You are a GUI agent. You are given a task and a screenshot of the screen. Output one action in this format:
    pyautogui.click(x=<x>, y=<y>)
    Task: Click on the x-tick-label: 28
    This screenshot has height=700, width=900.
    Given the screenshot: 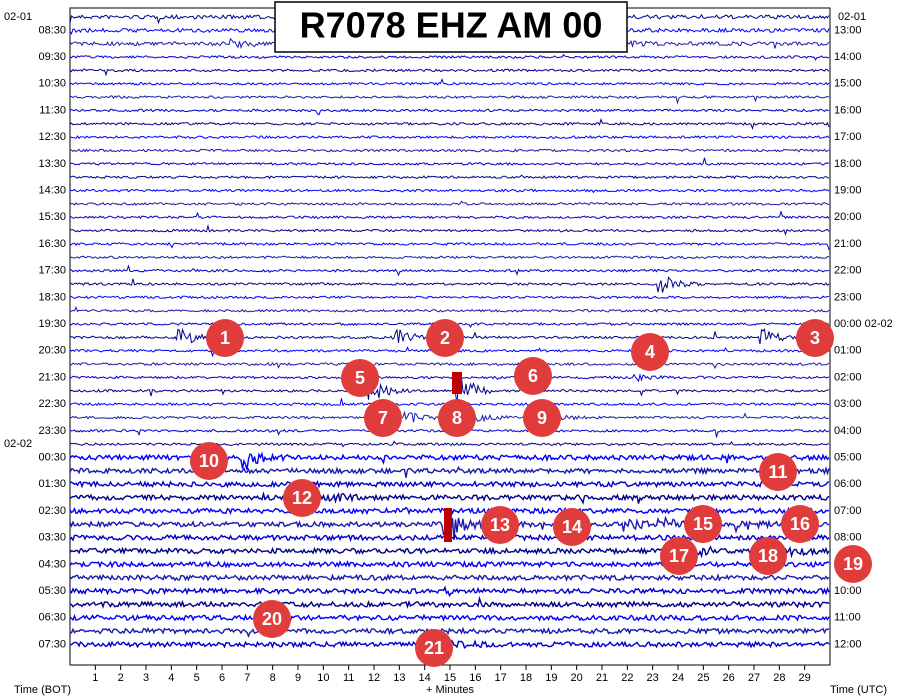 What is the action you would take?
    pyautogui.click(x=779, y=678)
    